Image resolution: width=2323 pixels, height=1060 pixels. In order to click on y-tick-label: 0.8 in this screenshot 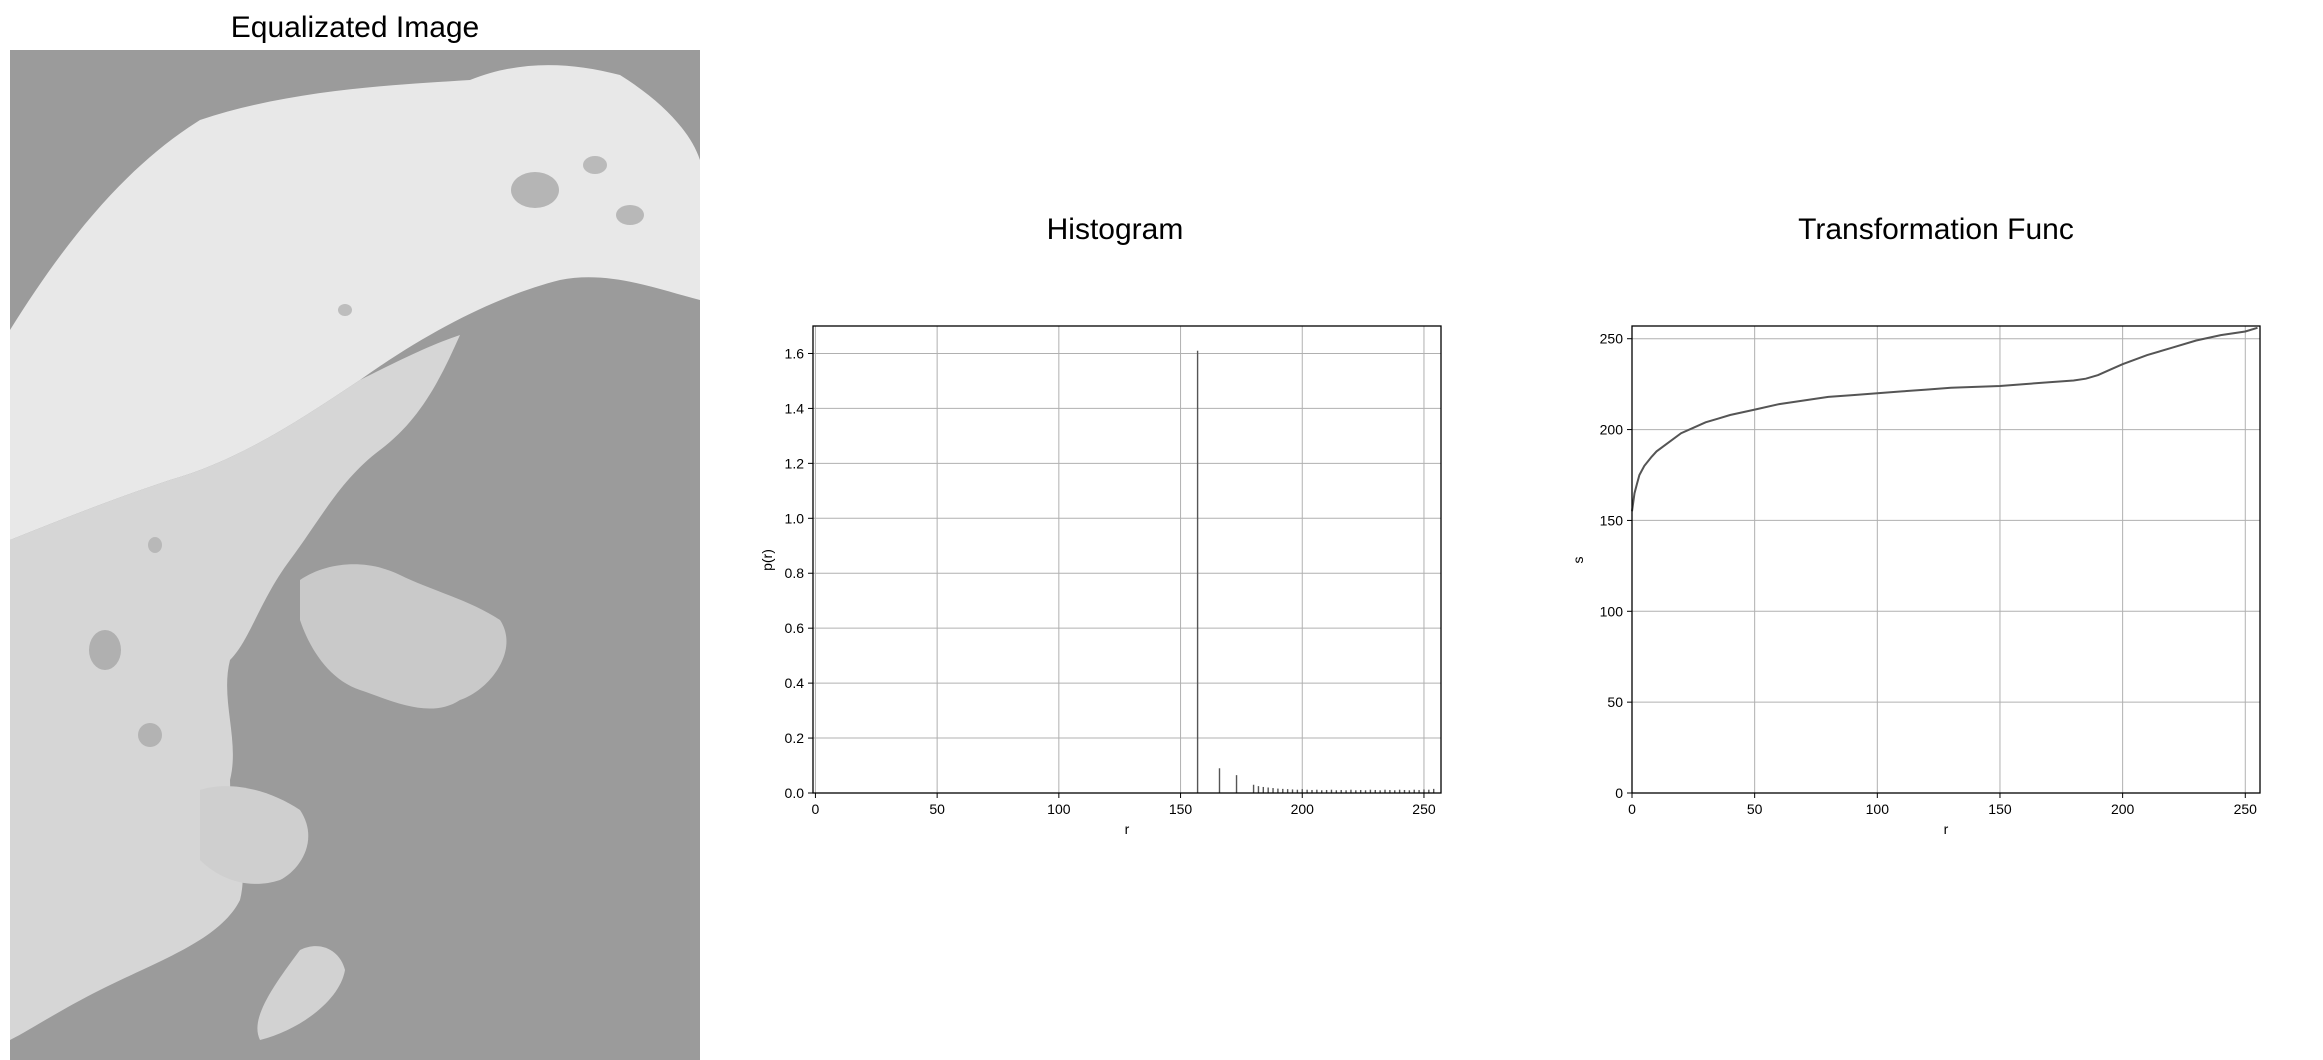, I will do `click(795, 573)`.